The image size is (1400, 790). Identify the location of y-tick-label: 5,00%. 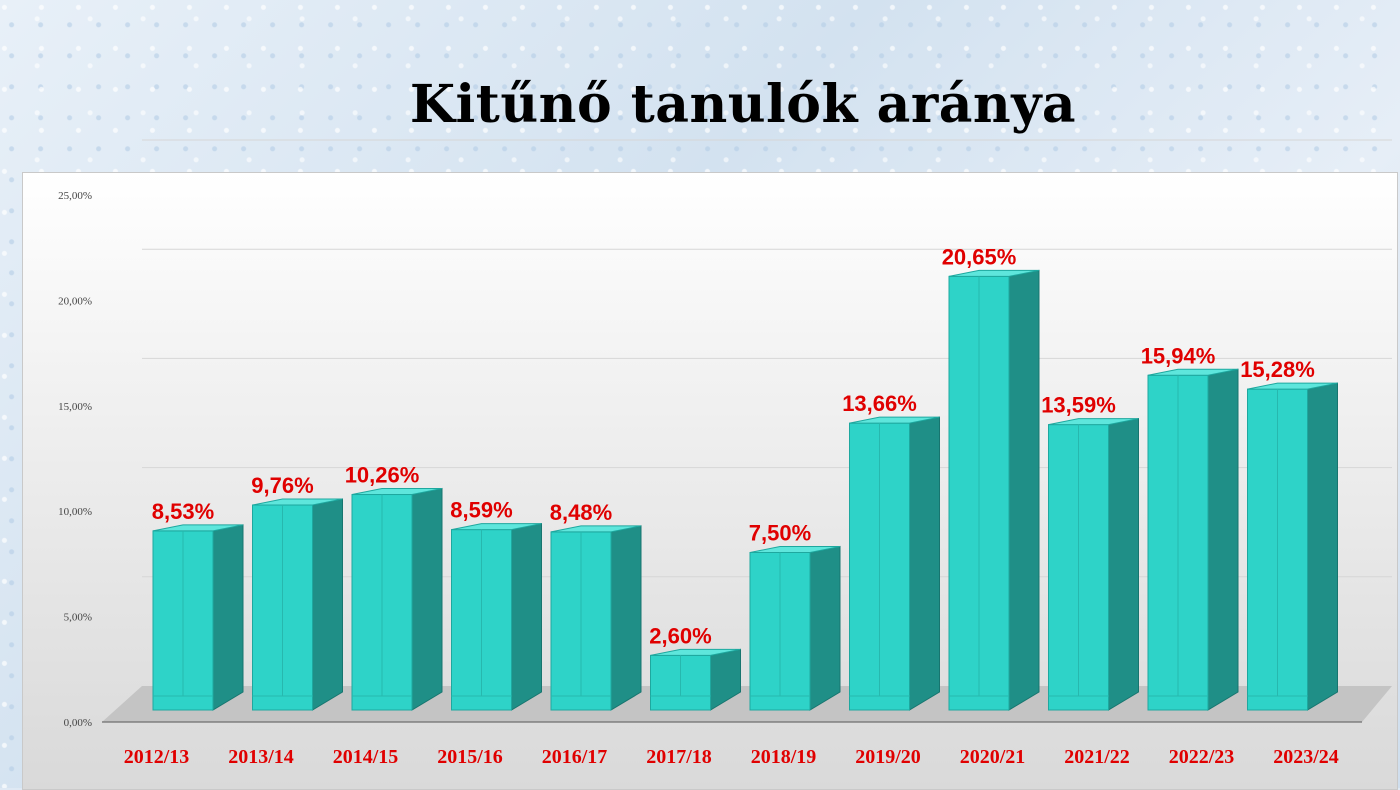
(78, 618).